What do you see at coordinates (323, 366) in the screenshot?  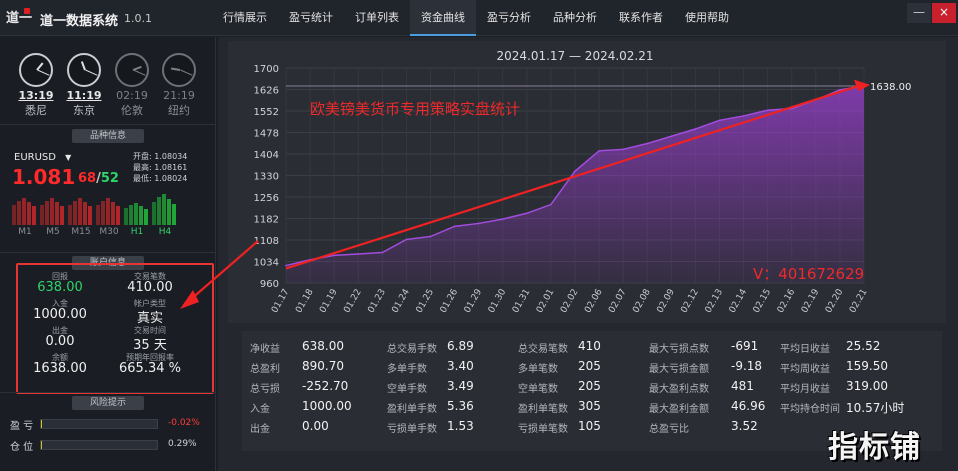 I see `stat-value: 890.70` at bounding box center [323, 366].